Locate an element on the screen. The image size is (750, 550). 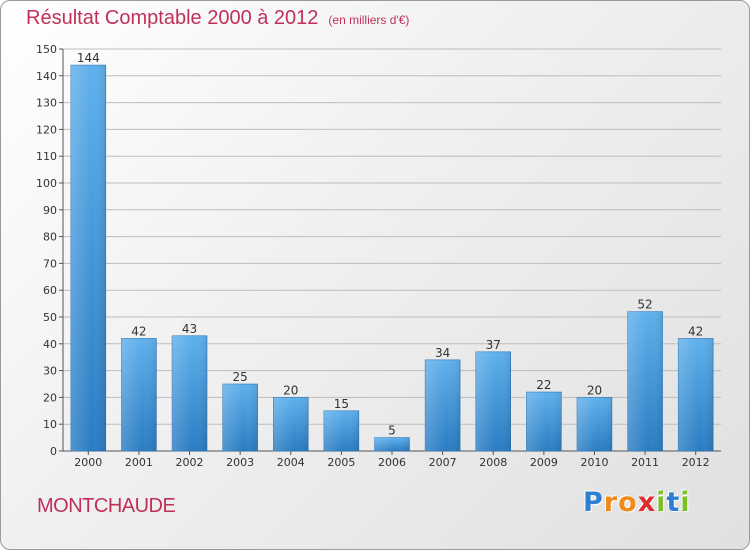
y-tick-label: 90 is located at coordinates (50, 210).